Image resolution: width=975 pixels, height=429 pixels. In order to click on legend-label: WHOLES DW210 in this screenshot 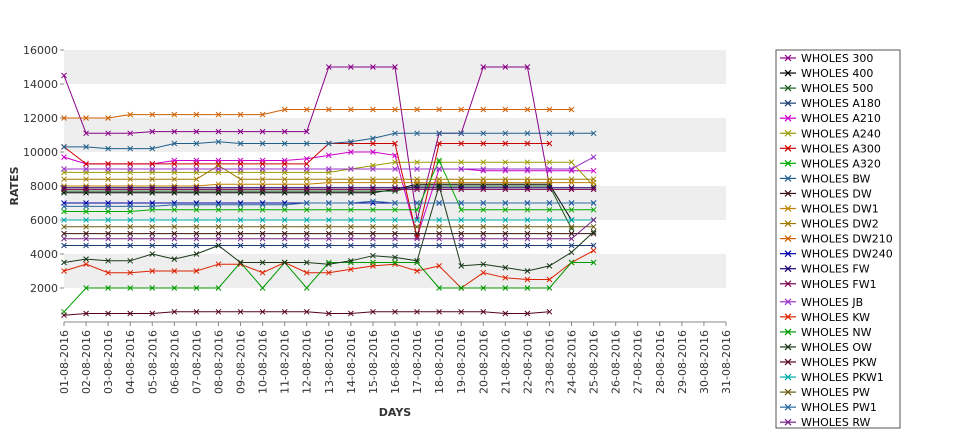, I will do `click(847, 239)`.